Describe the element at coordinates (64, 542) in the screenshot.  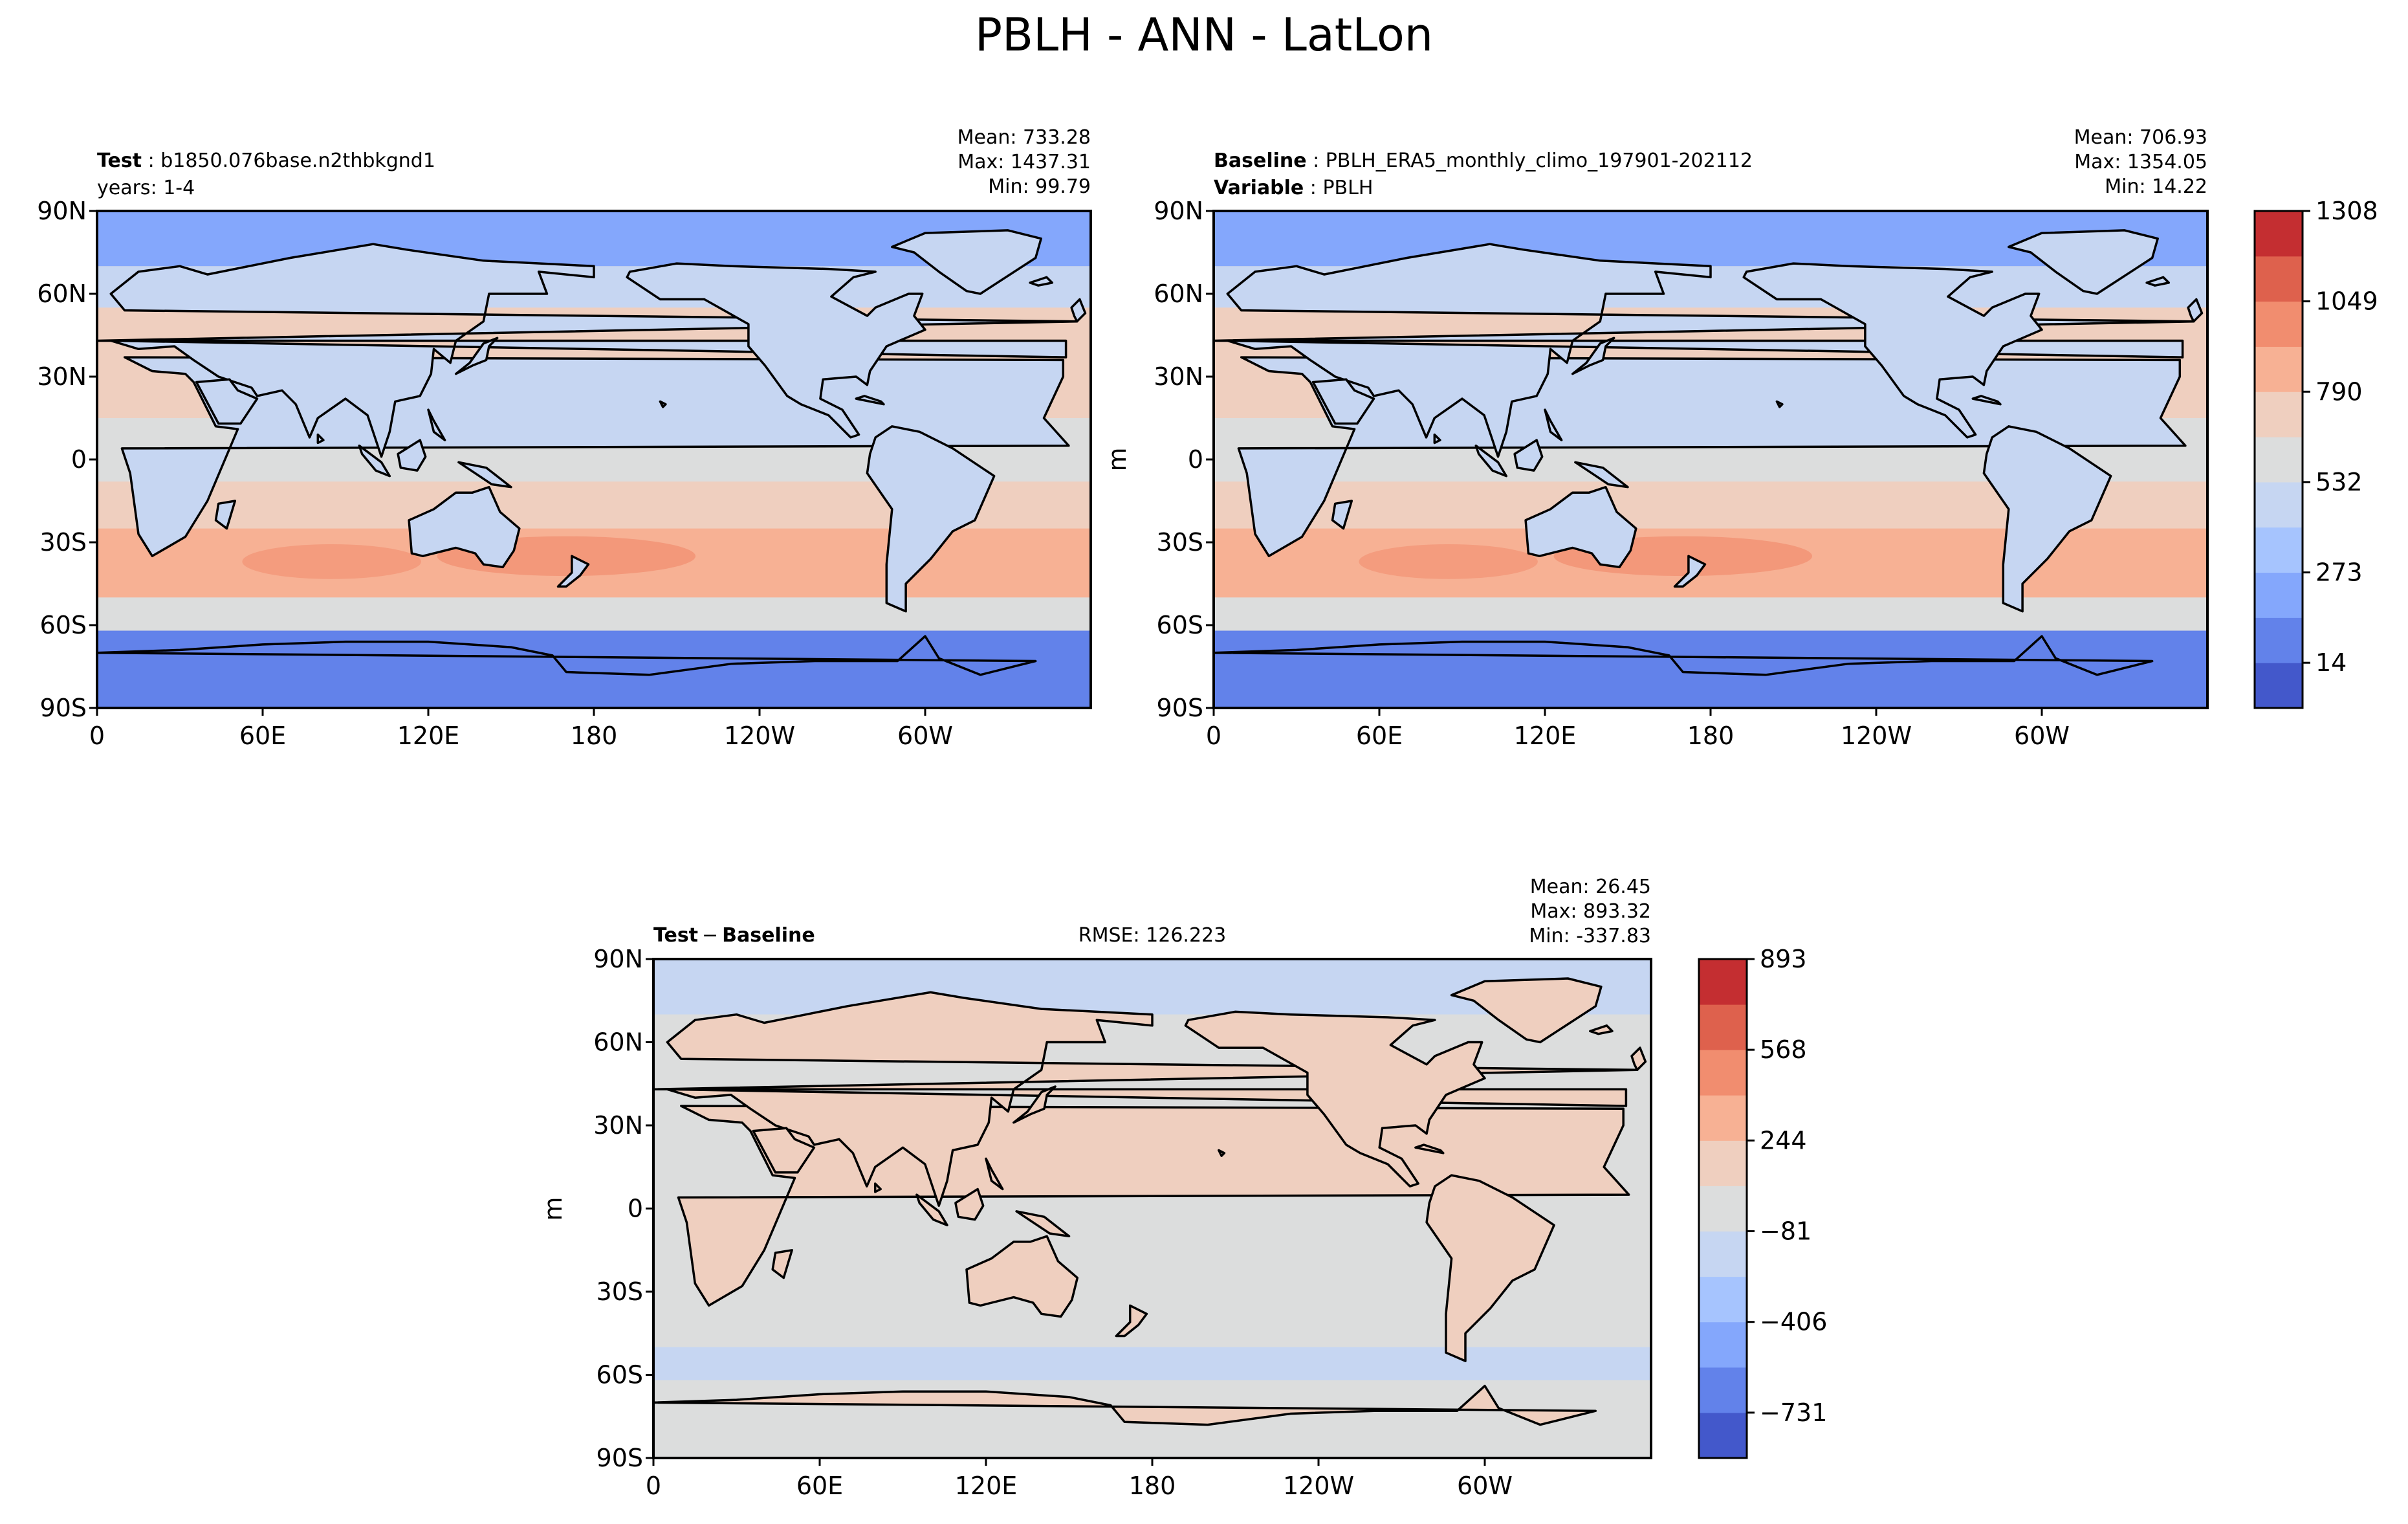
I see `test-ytick-label: 30S` at that location.